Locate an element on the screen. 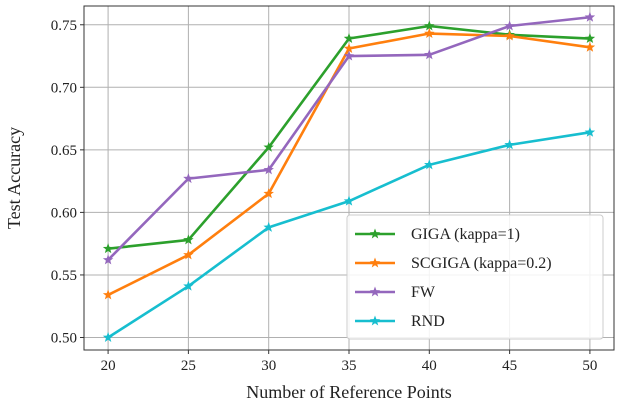 Image resolution: width=628 pixels, height=408 pixels. y-tick-label: 0.55 is located at coordinates (64, 276).